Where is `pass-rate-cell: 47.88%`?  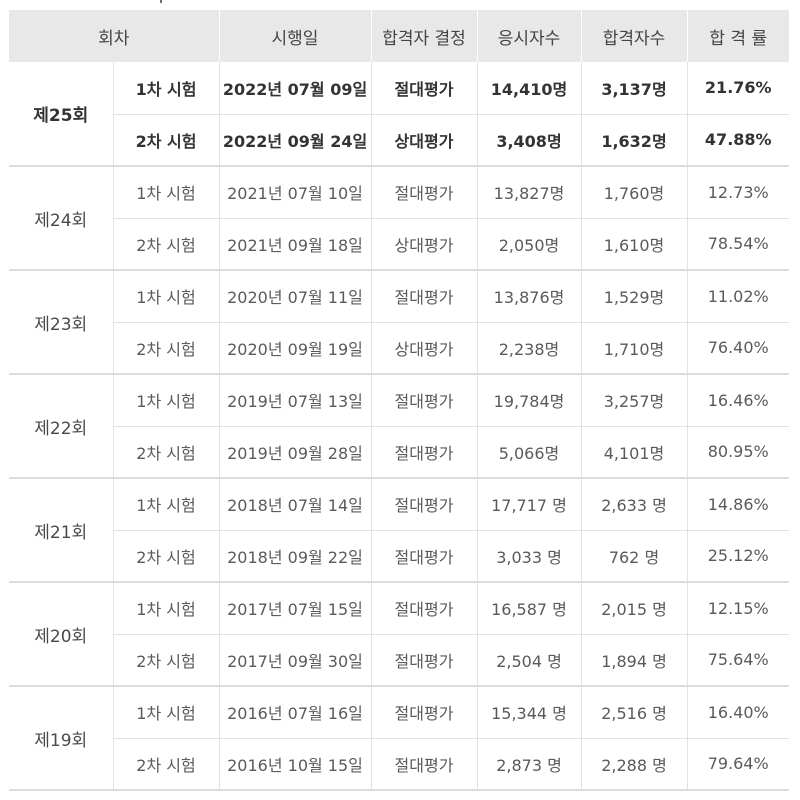
pass-rate-cell: 47.88% is located at coordinates (737, 140).